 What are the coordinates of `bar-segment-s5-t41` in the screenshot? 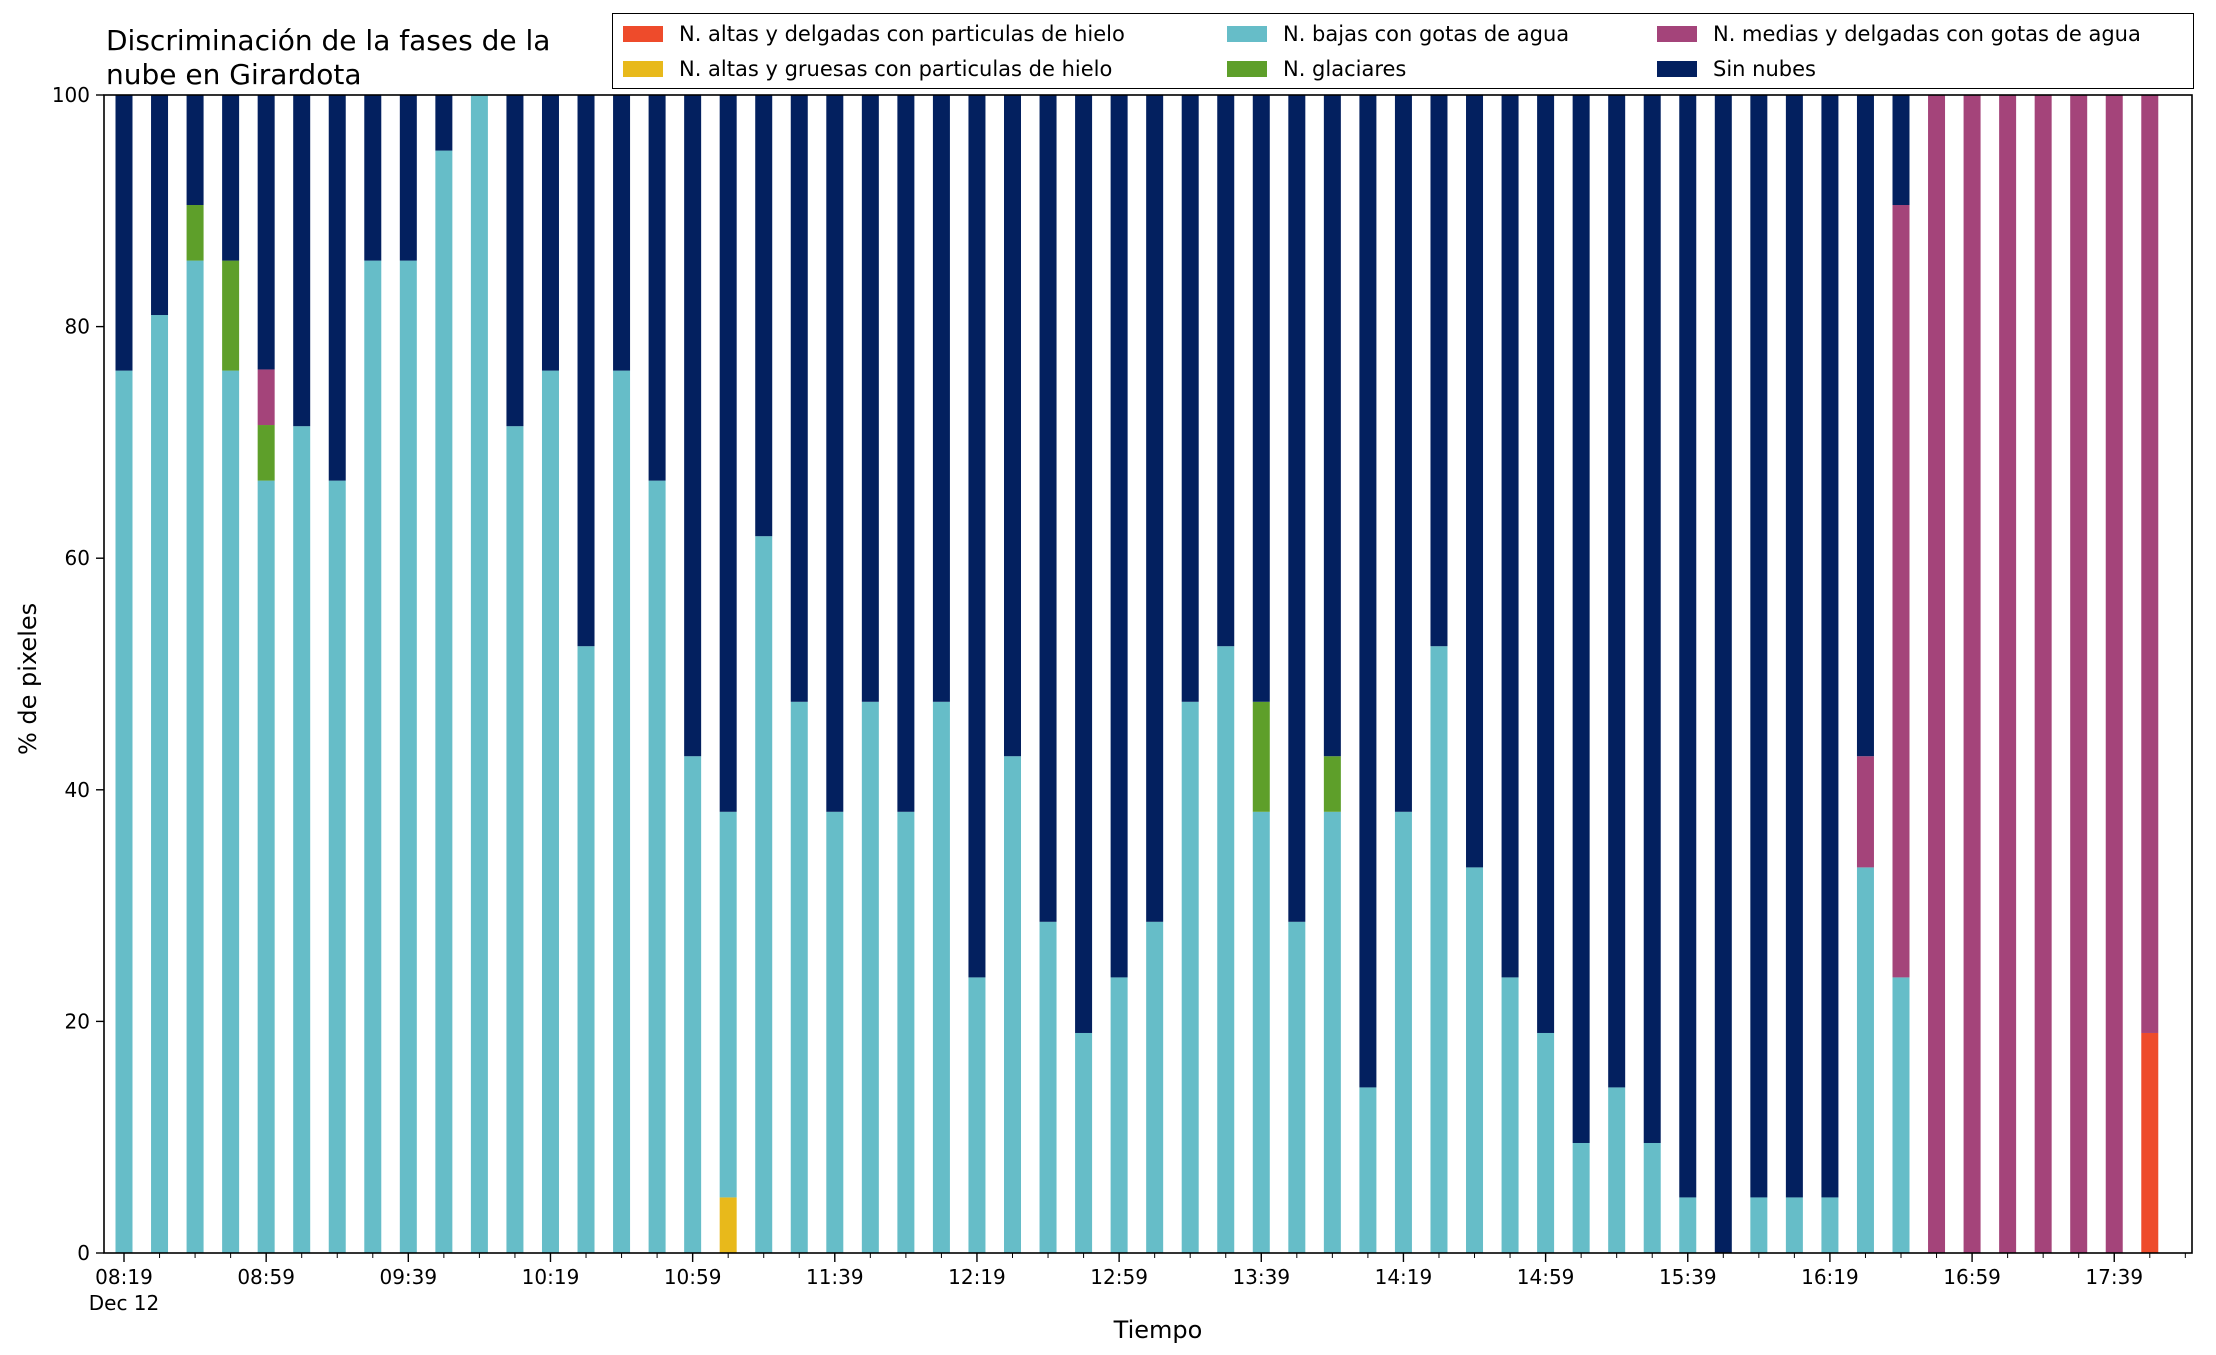 It's located at (1581, 619).